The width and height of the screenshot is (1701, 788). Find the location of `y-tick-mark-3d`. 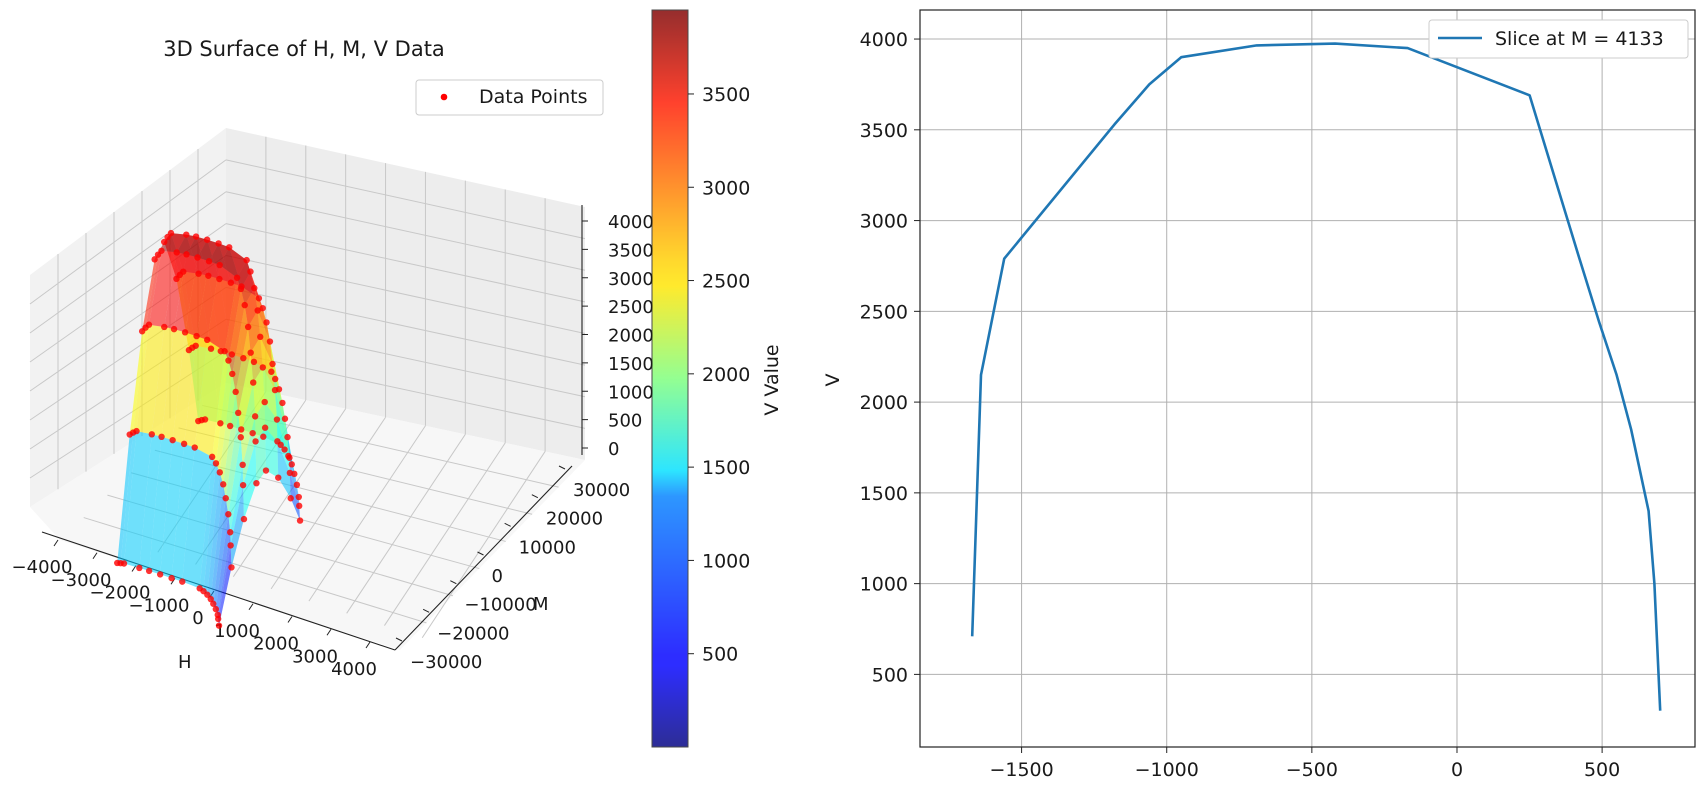

y-tick-mark-3d is located at coordinates (426, 610).